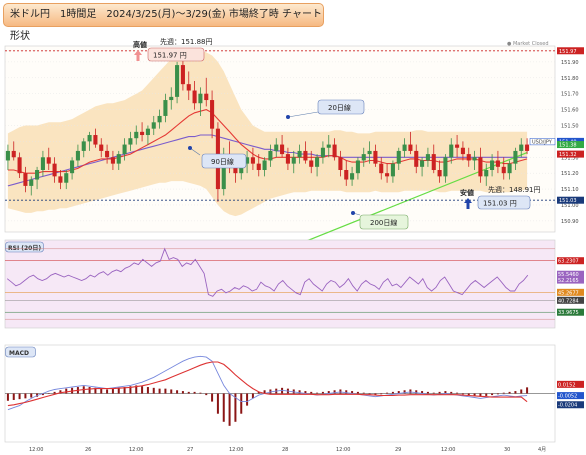  What do you see at coordinates (303, 114) in the screenshot?
I see `ma20-pointer` at bounding box center [303, 114].